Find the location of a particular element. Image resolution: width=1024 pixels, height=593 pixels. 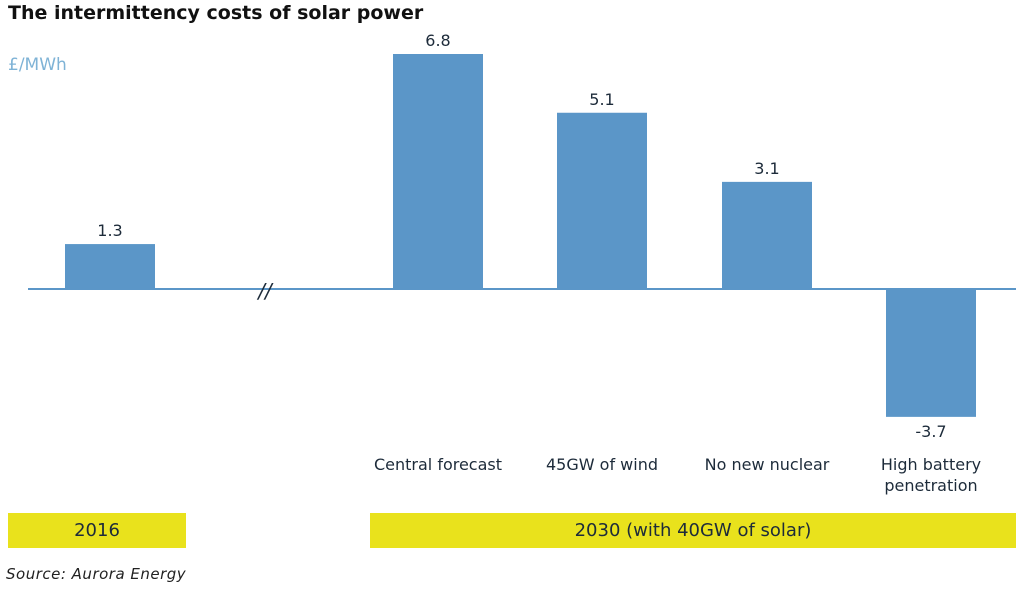

category-label-central-forecast: Central forecast is located at coordinates (438, 464).